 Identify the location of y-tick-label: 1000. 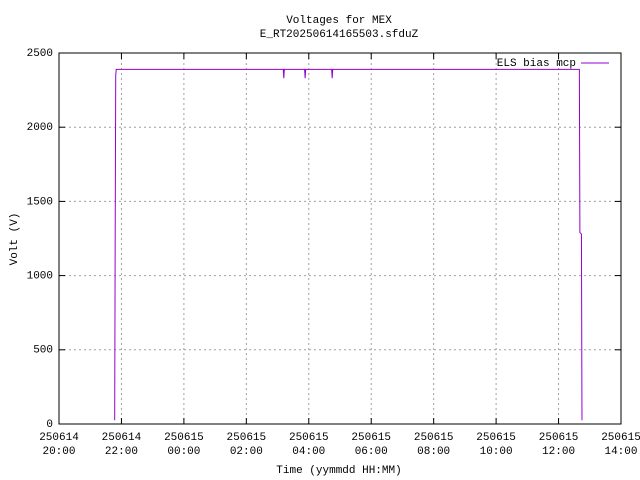
(40, 277).